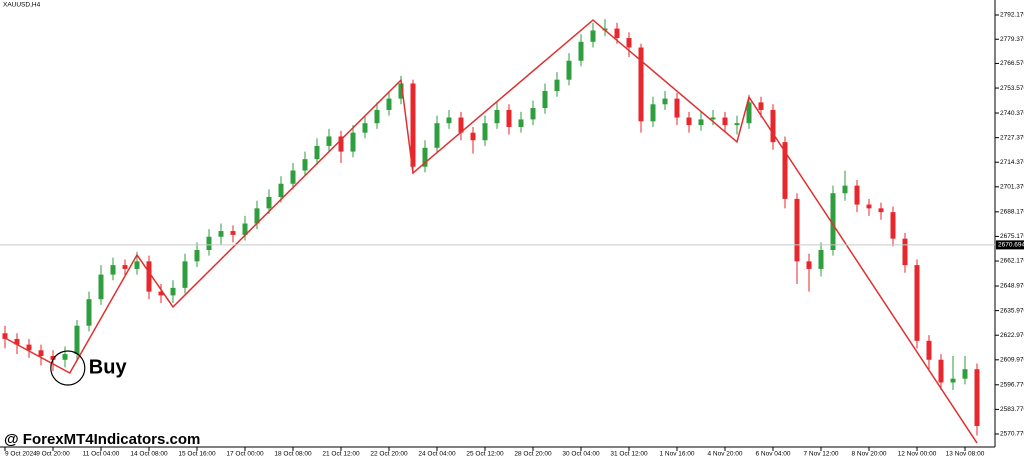 This screenshot has width=1024, height=459. I want to click on x-tick-label: 13 Nov 08:00, so click(965, 454).